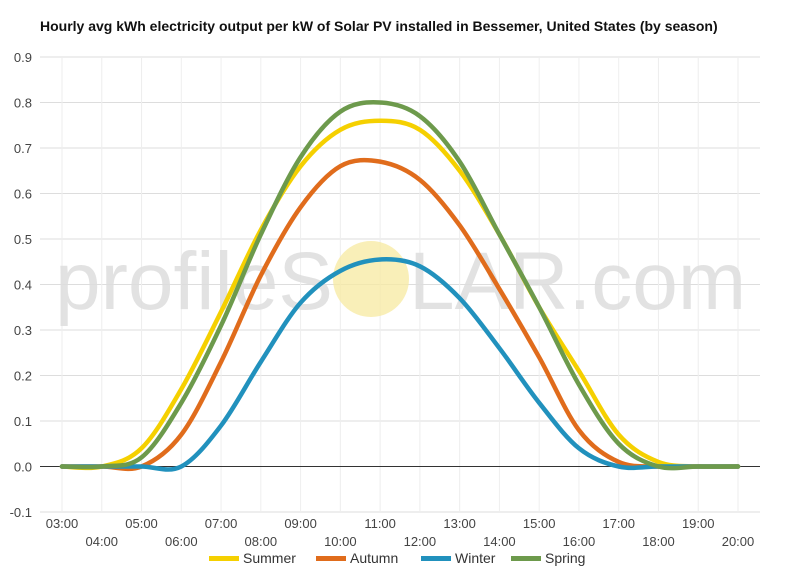  What do you see at coordinates (738, 541) in the screenshot?
I see `x-tick-label: 20:00` at bounding box center [738, 541].